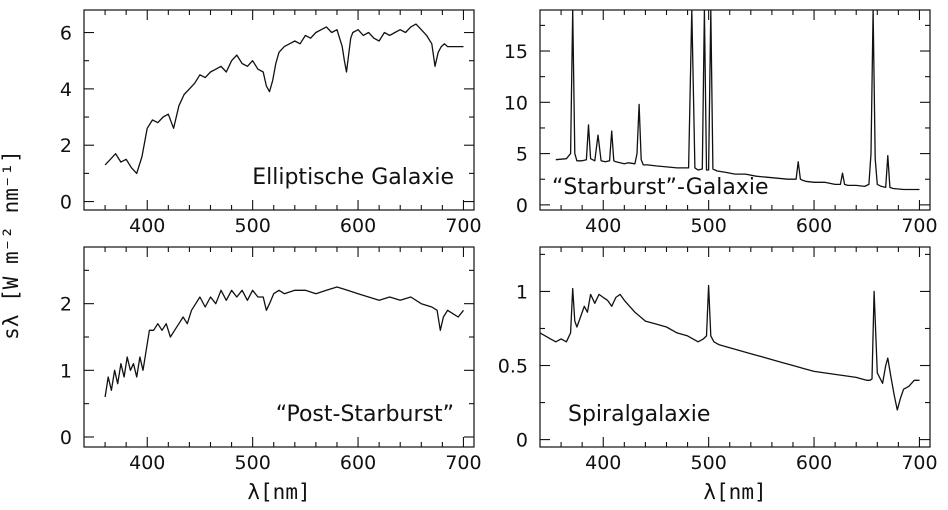 The height and width of the screenshot is (510, 948). I want to click on y-tick-label: 5, so click(522, 155).